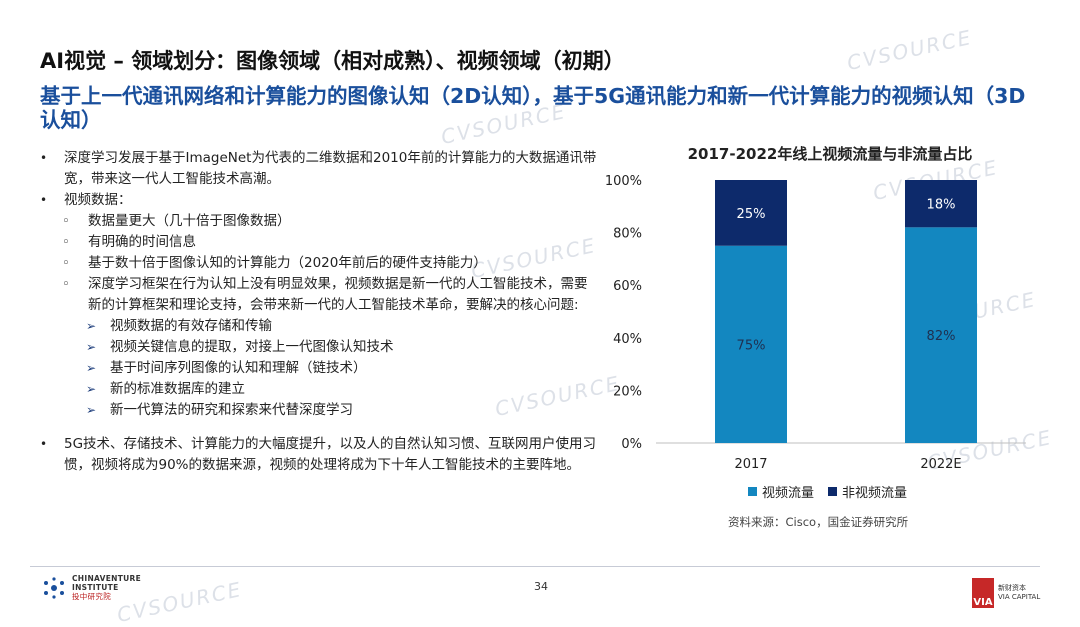 The image size is (1080, 627). Describe the element at coordinates (983, 593) in the screenshot. I see `via-logo: VIA` at that location.